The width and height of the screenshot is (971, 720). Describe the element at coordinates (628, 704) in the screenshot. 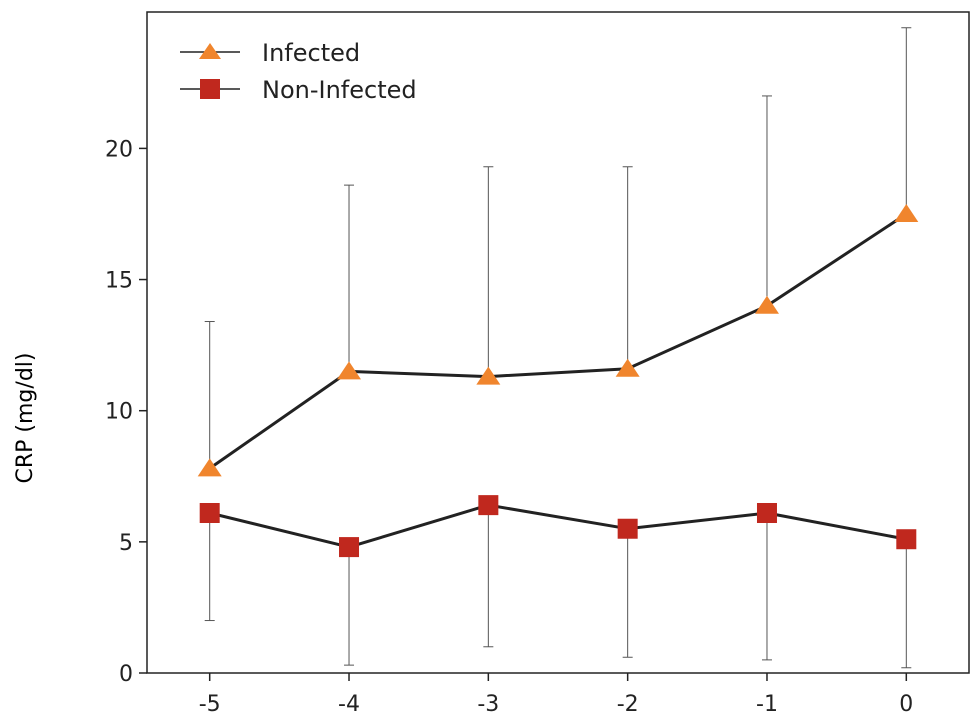

I see `x-tick-label: -2` at that location.